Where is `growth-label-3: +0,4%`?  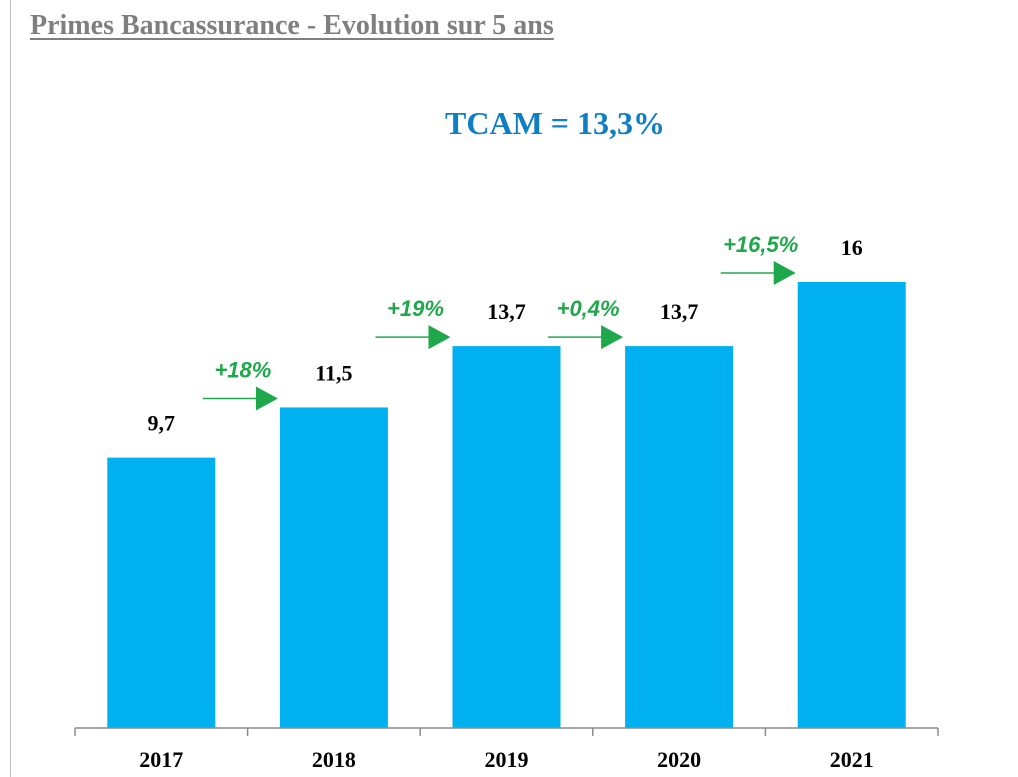 growth-label-3: +0,4% is located at coordinates (588, 308).